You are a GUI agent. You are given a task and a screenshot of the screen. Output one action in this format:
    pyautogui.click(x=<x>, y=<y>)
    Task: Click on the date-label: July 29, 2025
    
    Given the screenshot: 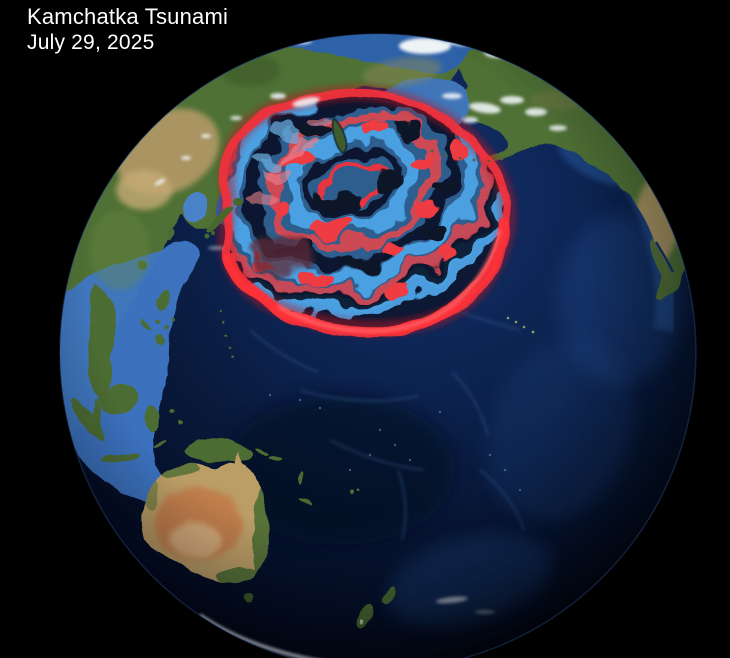 What is the action you would take?
    pyautogui.click(x=91, y=42)
    